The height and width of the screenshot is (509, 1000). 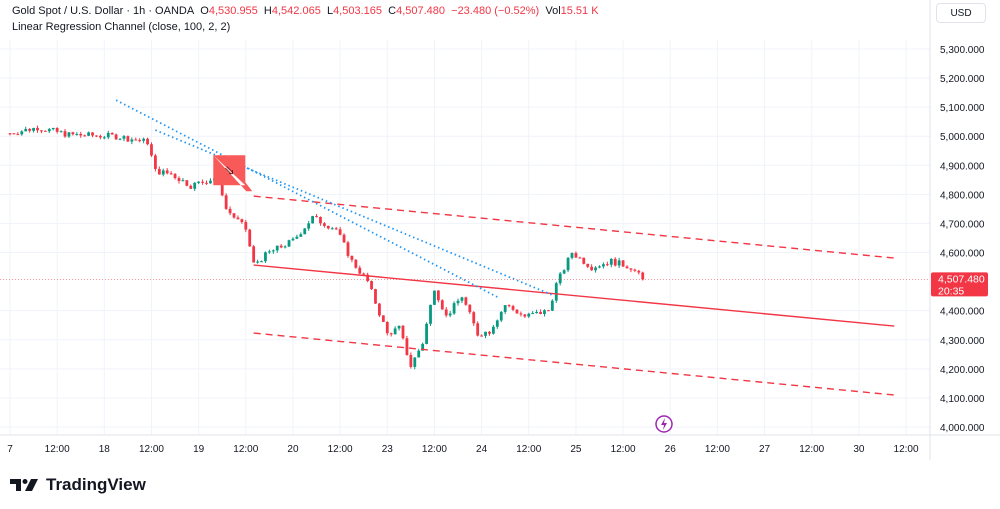 I want to click on lightning-glyph, so click(x=664, y=424).